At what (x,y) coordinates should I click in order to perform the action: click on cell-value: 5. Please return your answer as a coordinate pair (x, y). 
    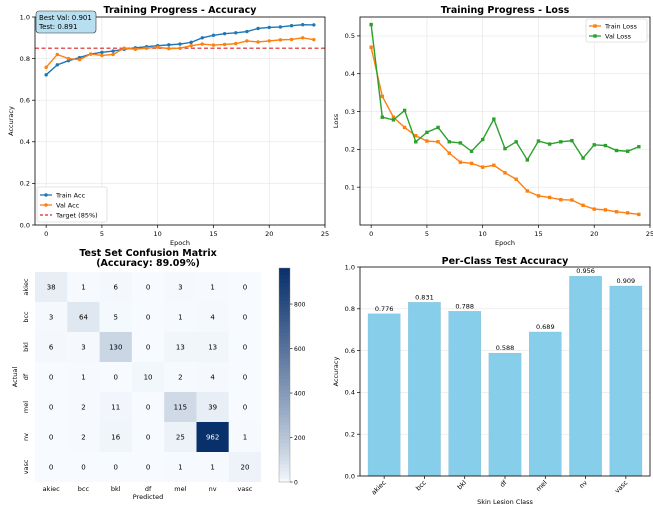
    Looking at the image, I should click on (116, 318).